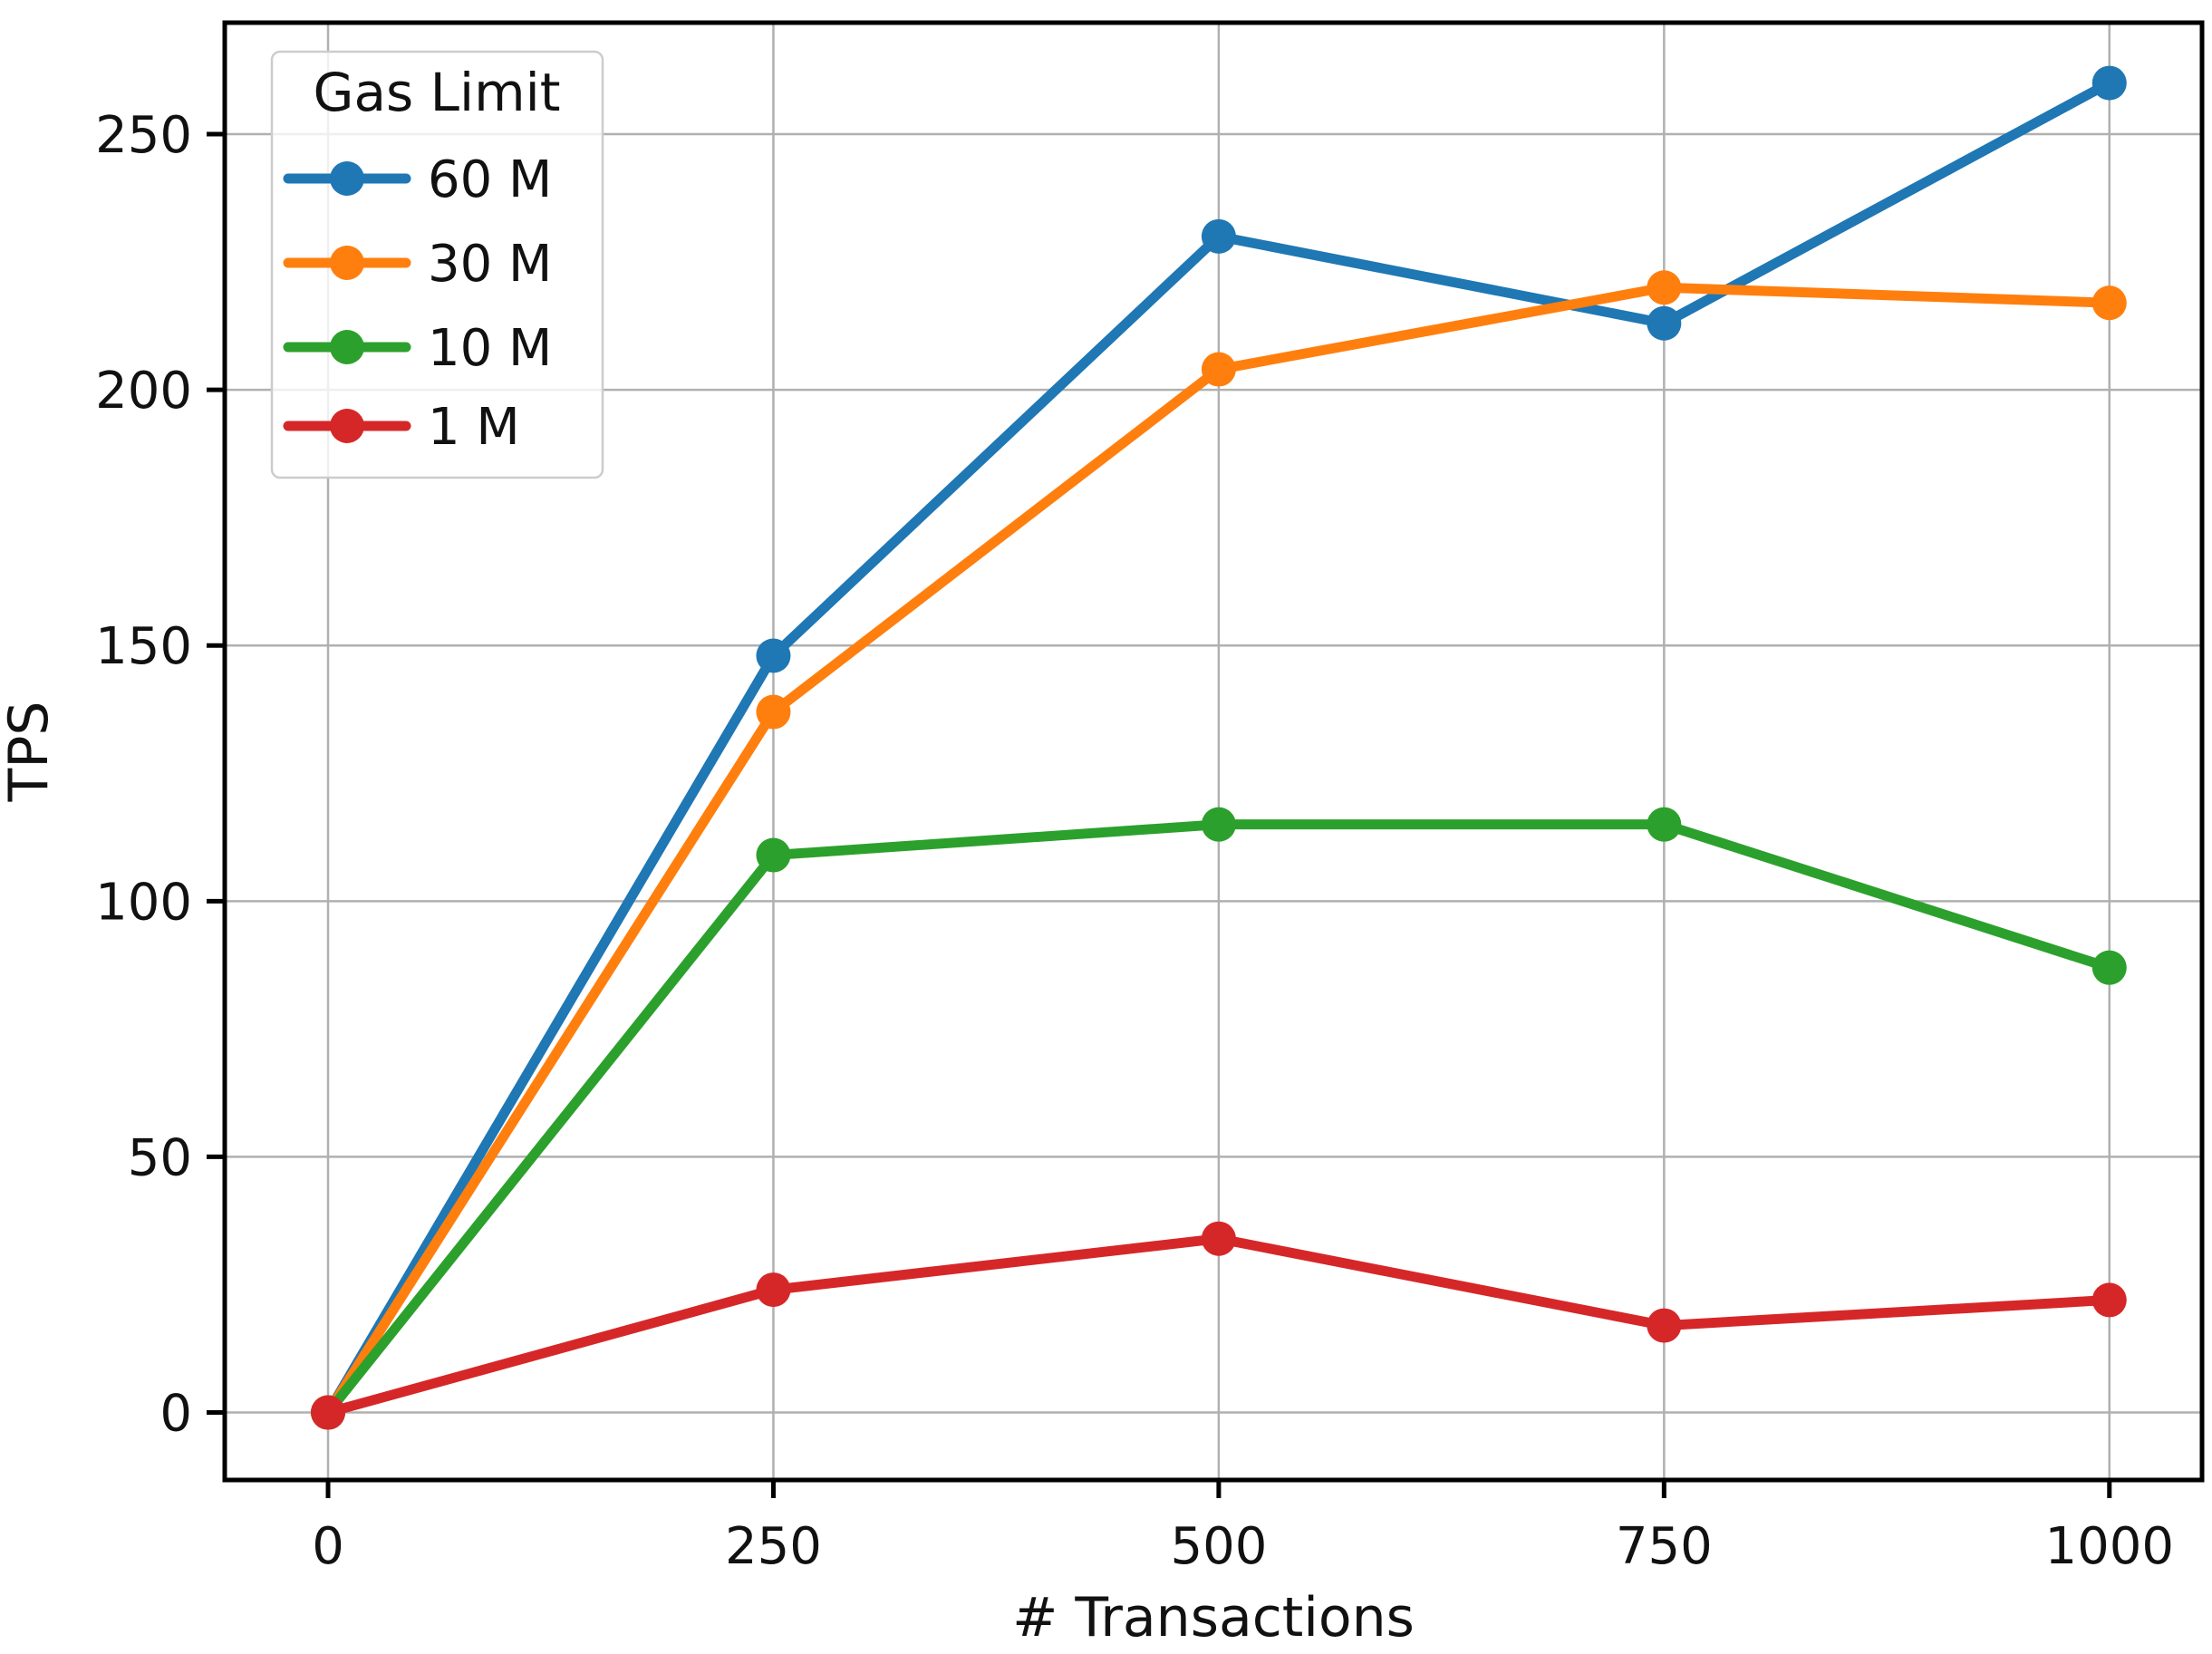 Image resolution: width=2212 pixels, height=1654 pixels. What do you see at coordinates (773, 1546) in the screenshot?
I see `x-tick-label: 250` at bounding box center [773, 1546].